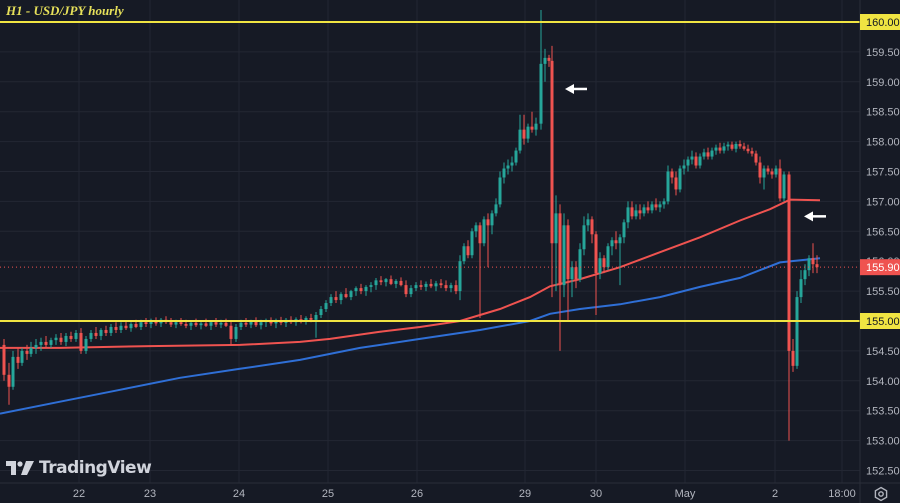 This screenshot has width=900, height=503. Describe the element at coordinates (596, 494) in the screenshot. I see `time-axis-label: 30` at that location.